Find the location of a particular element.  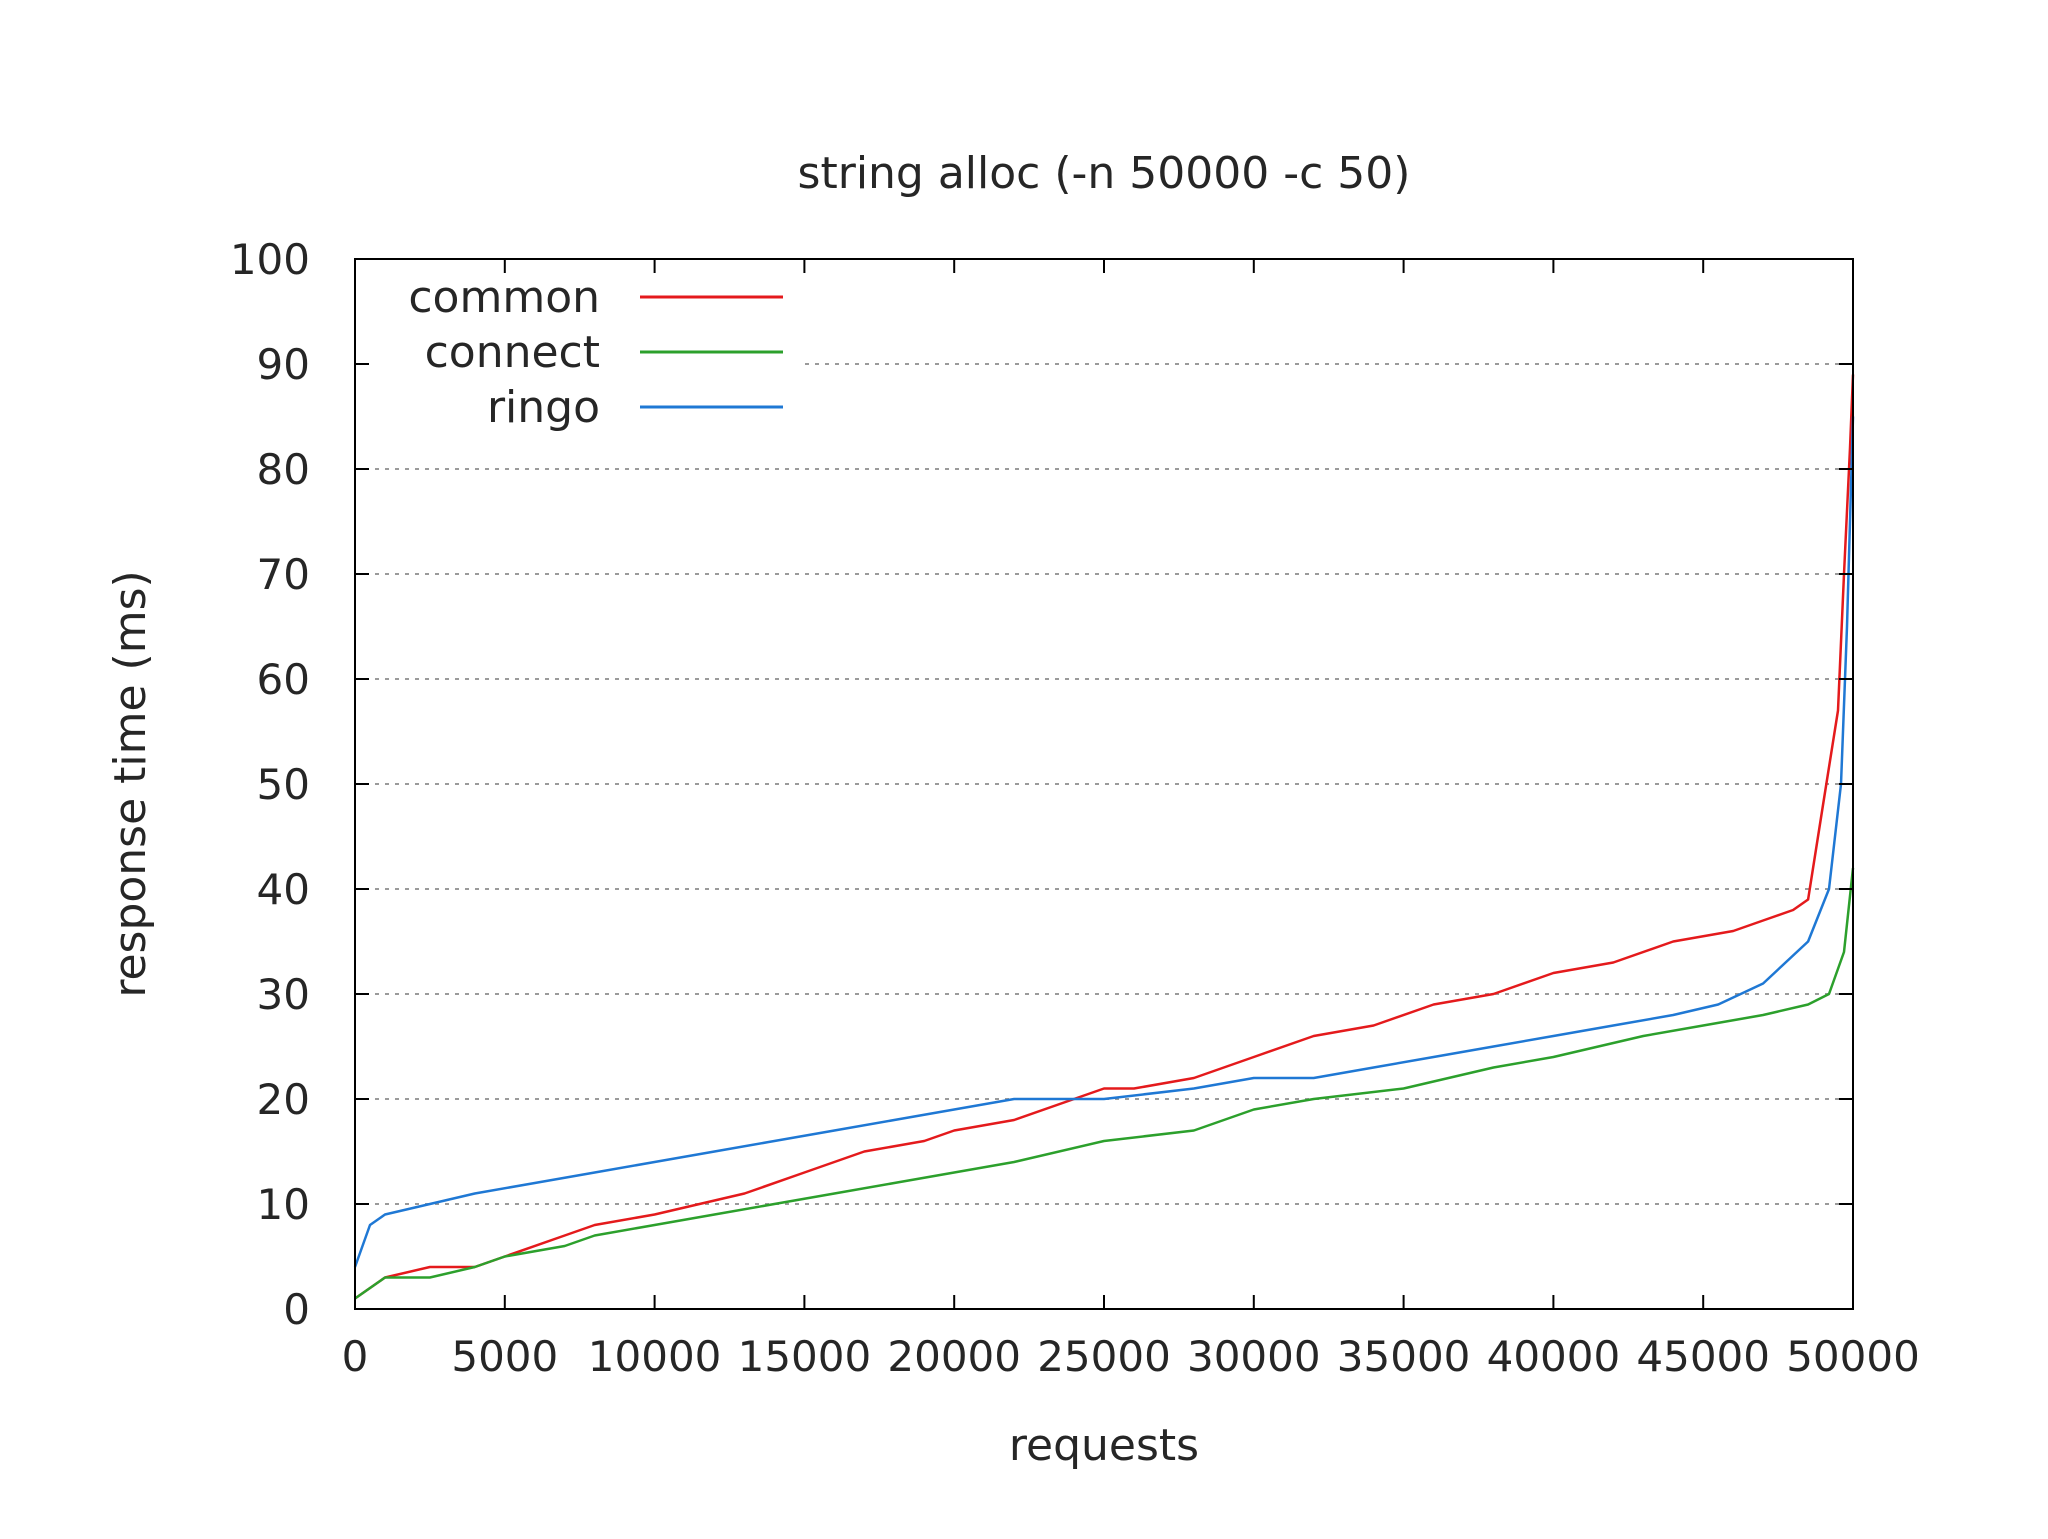

y-tick-label: 80 is located at coordinates (283, 469).